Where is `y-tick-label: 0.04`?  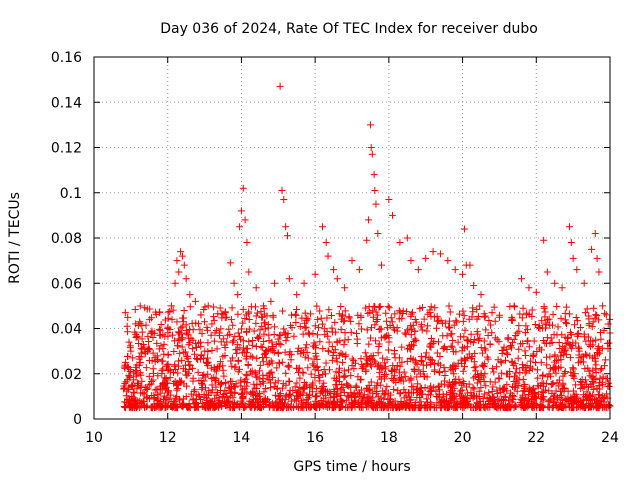
y-tick-label: 0.04 is located at coordinates (66, 330).